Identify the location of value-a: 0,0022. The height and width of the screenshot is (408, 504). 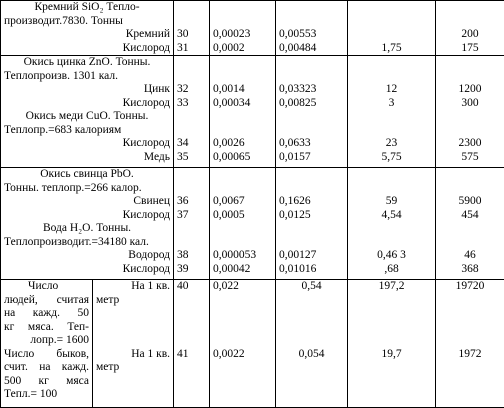
(242, 355).